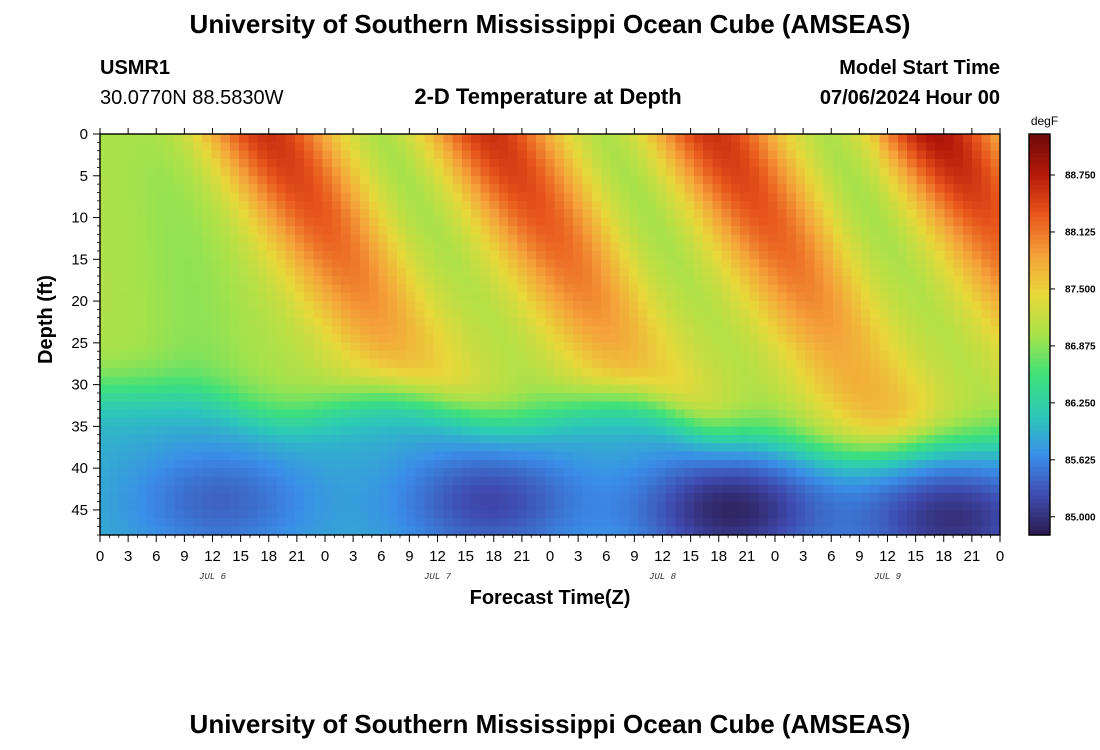 The image size is (1100, 750). What do you see at coordinates (909, 98) in the screenshot?
I see `model-start-value: 07/06/2024 Hour 00` at bounding box center [909, 98].